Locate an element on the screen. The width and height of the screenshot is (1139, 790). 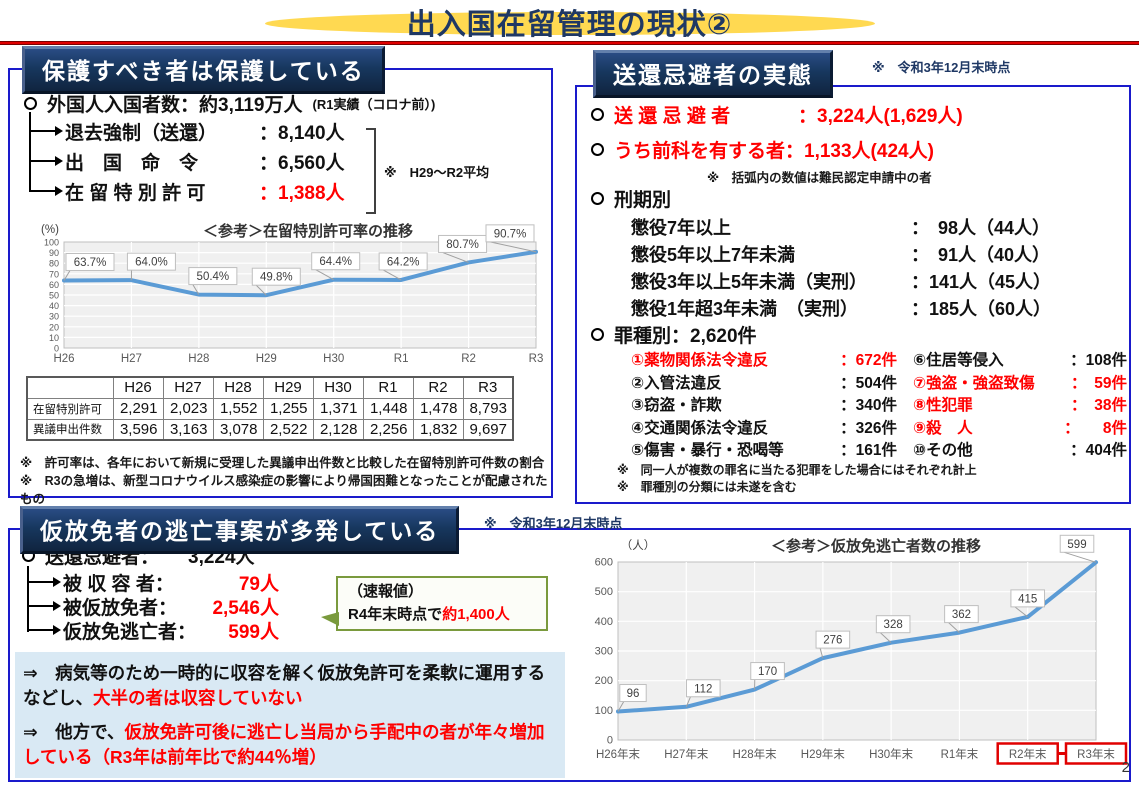
title-divider-rule is located at coordinates (569, 43).